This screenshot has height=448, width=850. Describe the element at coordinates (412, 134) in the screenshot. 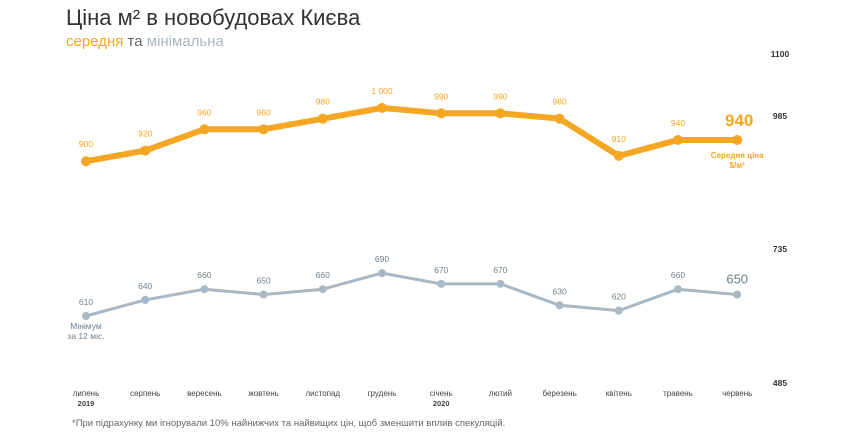

I see `series-line-average` at that location.